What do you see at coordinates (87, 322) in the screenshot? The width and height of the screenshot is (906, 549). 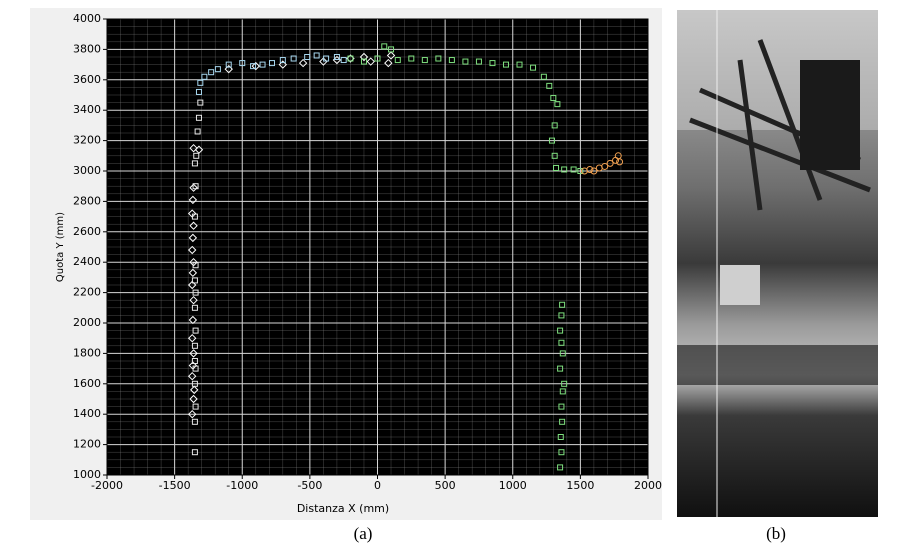 I see `y-tick-label: 2000` at bounding box center [87, 322].